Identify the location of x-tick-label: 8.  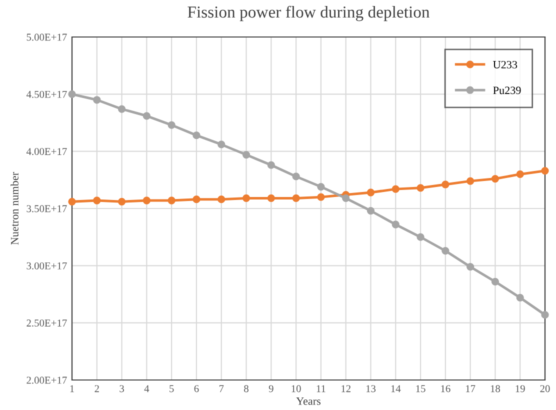
(246, 388).